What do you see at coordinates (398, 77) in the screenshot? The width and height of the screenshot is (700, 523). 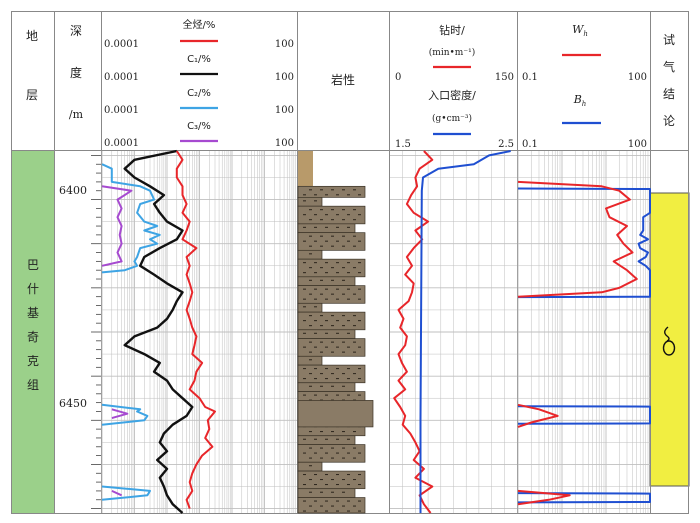 I see `rop-min: 0` at bounding box center [398, 77].